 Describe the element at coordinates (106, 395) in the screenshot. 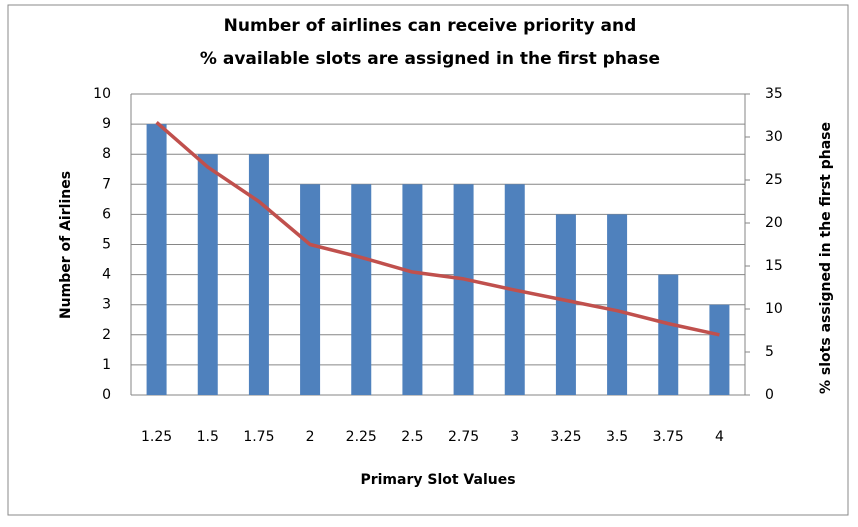

I see `y-tick-label: 0` at that location.